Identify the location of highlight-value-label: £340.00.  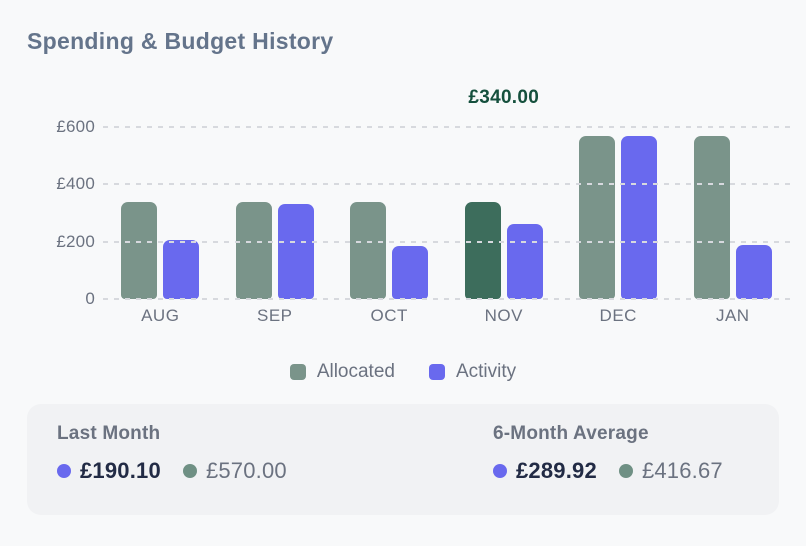
(504, 97).